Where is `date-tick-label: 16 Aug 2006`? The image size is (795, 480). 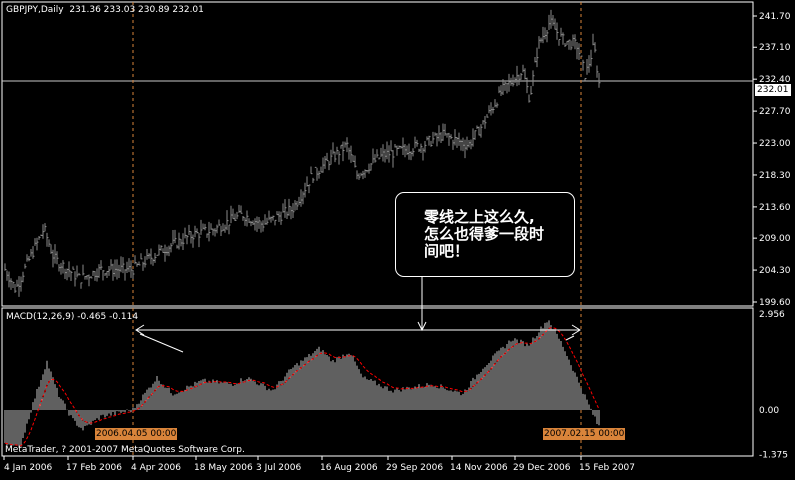 date-tick-label: 16 Aug 2006 is located at coordinates (349, 468).